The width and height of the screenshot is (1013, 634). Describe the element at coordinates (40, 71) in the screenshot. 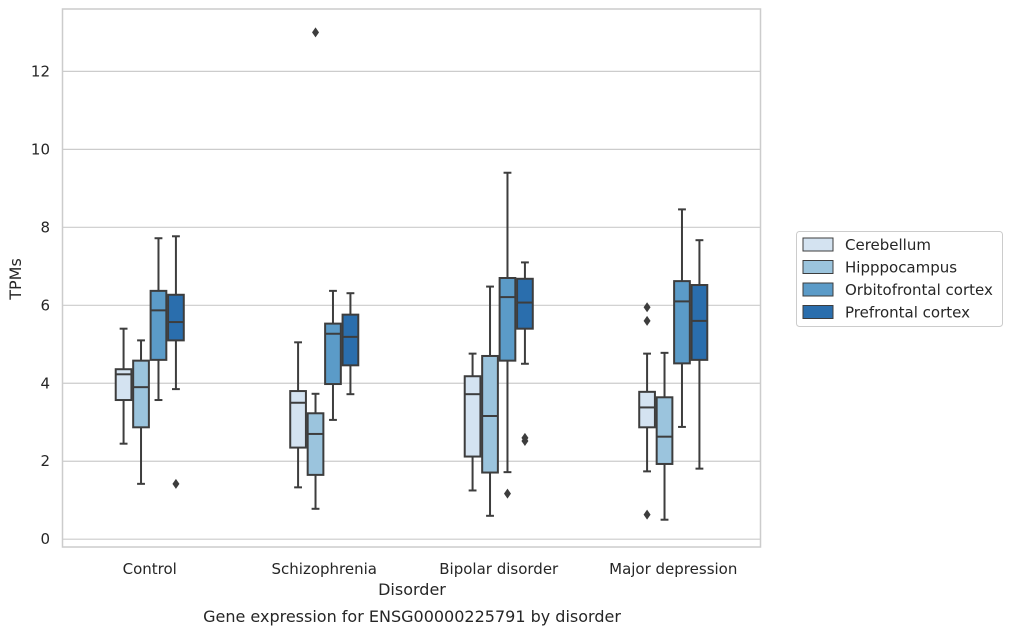

I see `y-tick-label: 12` at that location.